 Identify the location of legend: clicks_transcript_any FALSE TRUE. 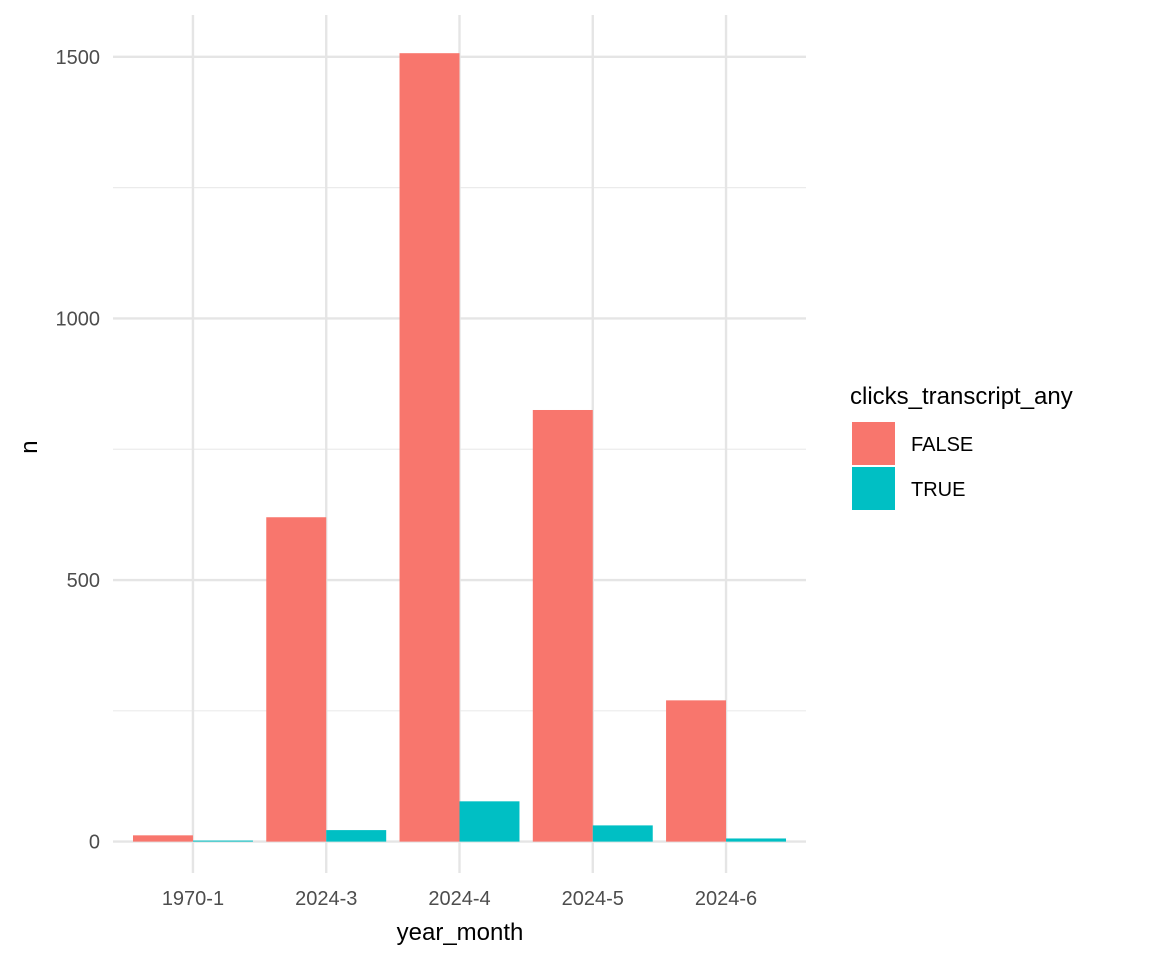
(961, 446).